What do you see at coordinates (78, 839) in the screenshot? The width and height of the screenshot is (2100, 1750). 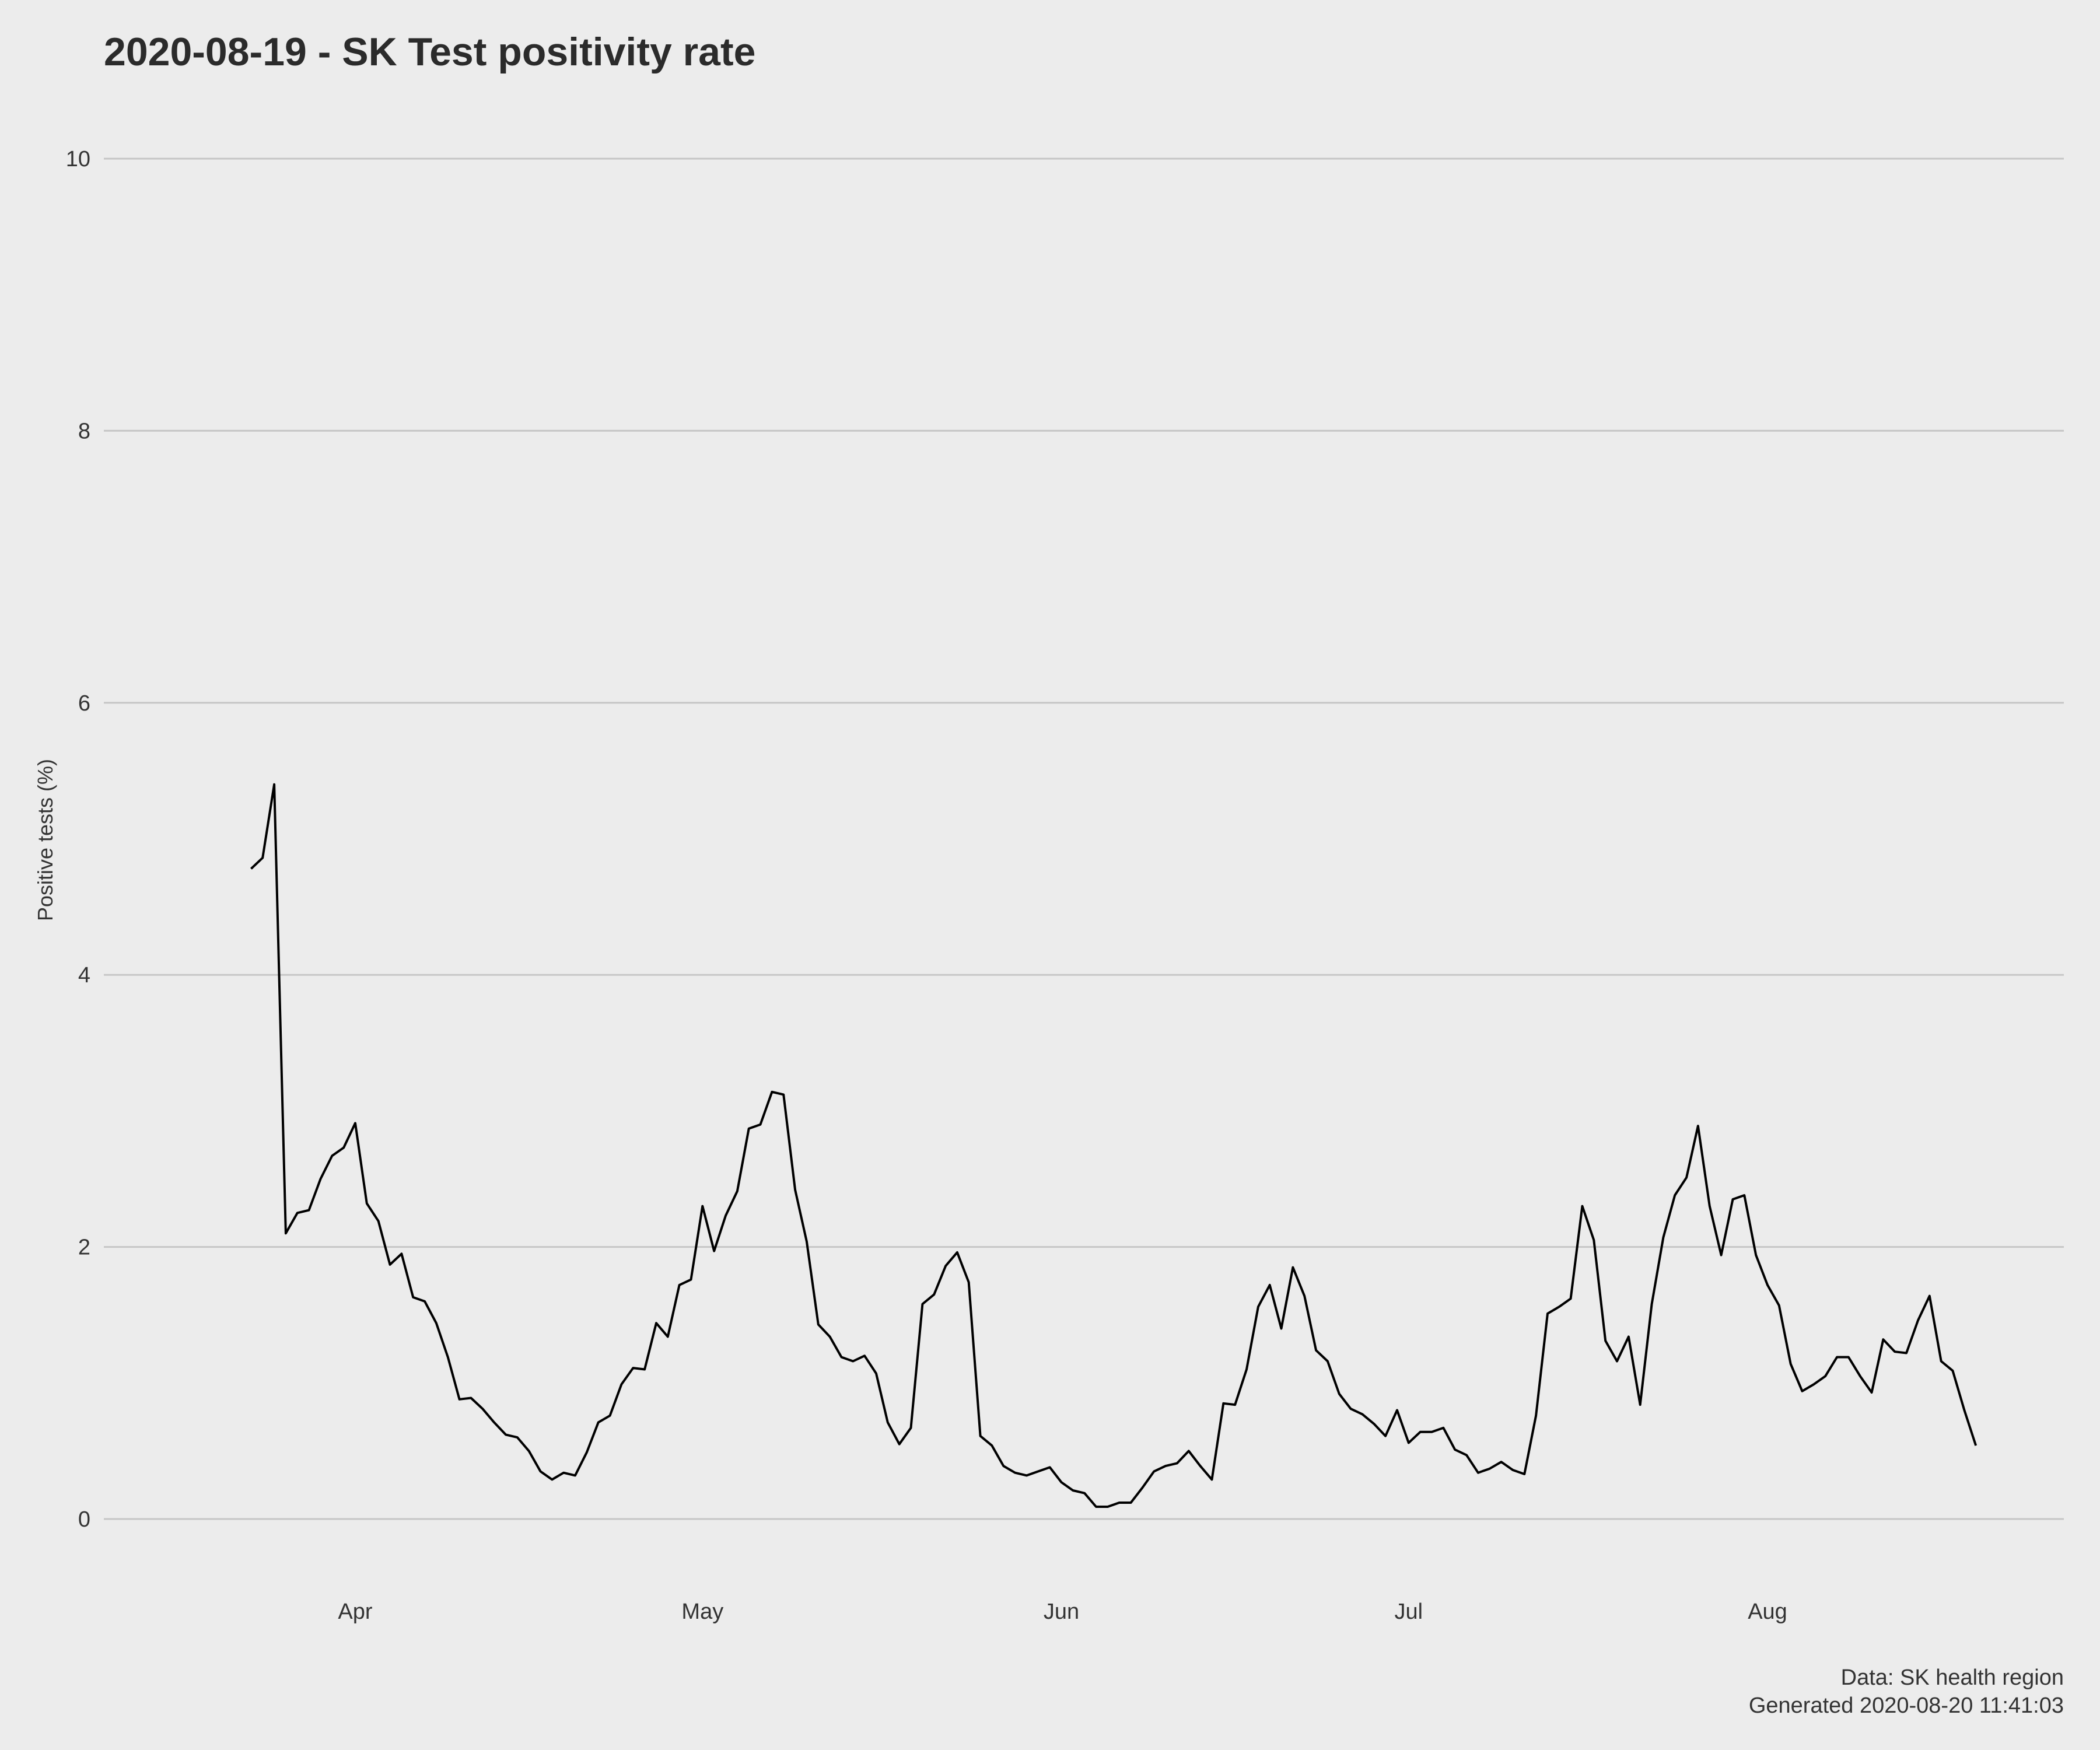 I see `y-tick-labels: 0 2 4 6 8 10` at bounding box center [78, 839].